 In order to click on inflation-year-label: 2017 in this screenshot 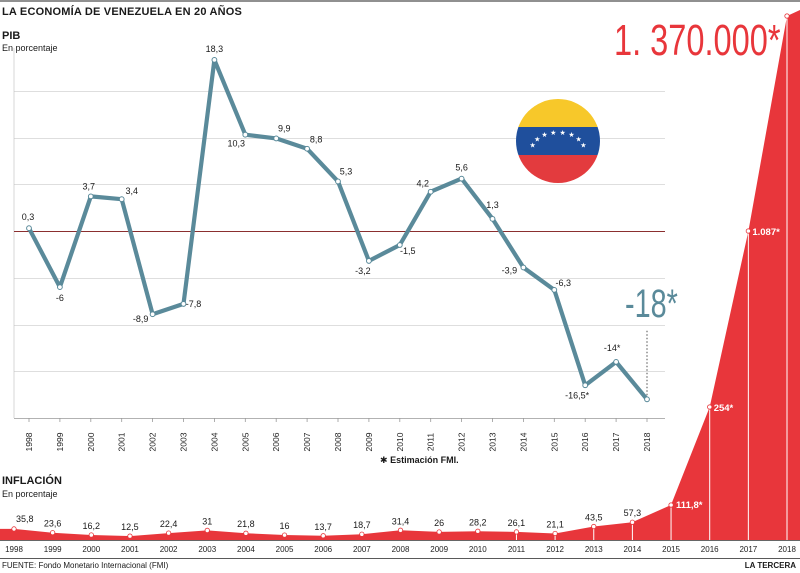, I will do `click(748, 549)`.